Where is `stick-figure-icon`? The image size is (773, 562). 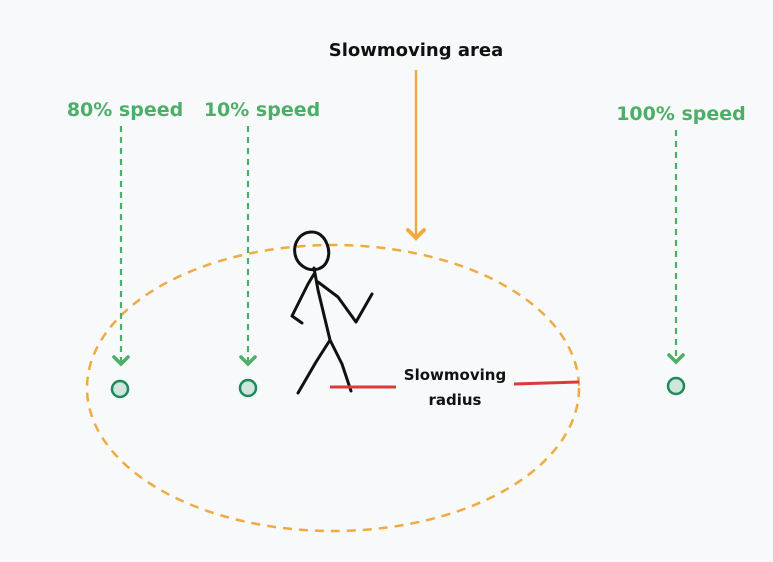 stick-figure-icon is located at coordinates (332, 312).